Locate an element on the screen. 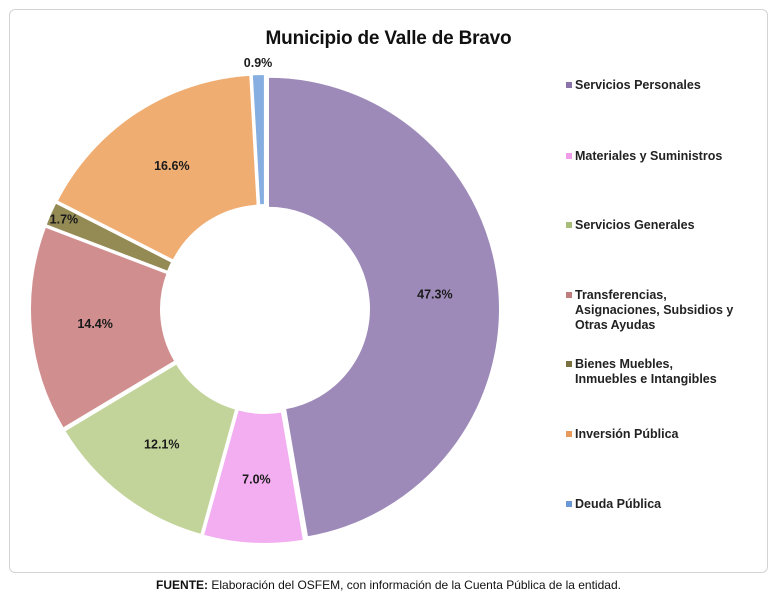 This screenshot has width=777, height=599. legend-item-materiales-y-suministros: Materiales y Suministros is located at coordinates (644, 156).